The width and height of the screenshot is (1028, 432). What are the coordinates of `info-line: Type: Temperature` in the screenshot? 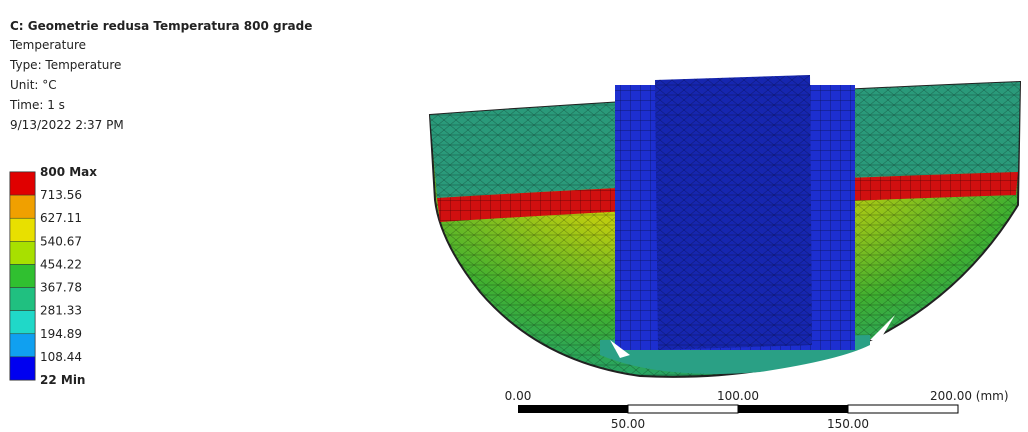 It's located at (65, 65).